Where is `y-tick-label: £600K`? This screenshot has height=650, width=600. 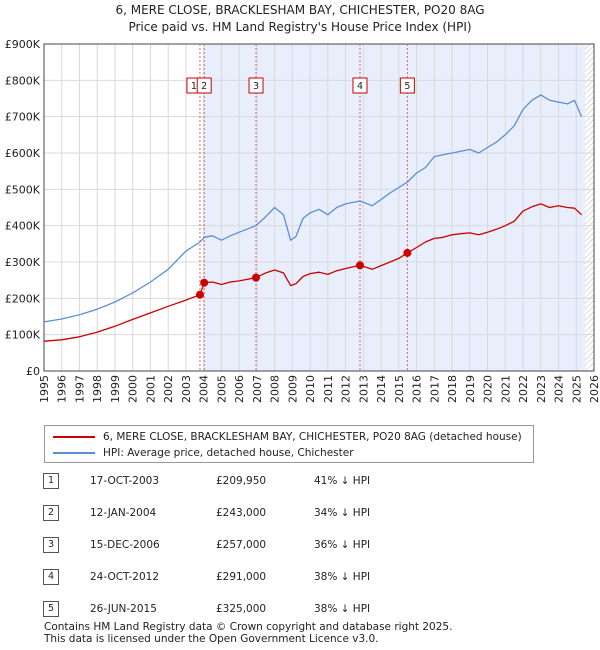
y-tick-label: £600K is located at coordinates (23, 153).